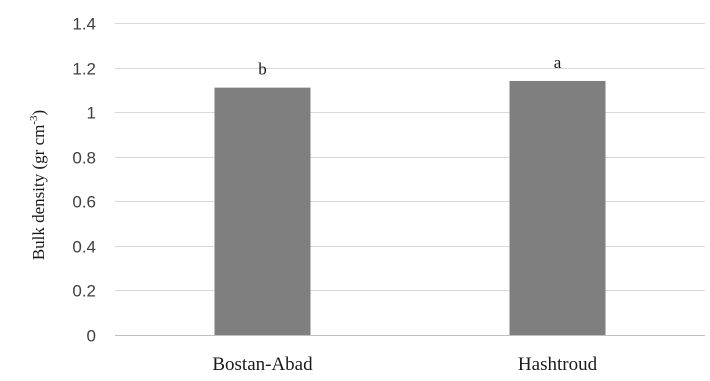 The width and height of the screenshot is (710, 381). Describe the element at coordinates (262, 69) in the screenshot. I see `data-label: b` at that location.